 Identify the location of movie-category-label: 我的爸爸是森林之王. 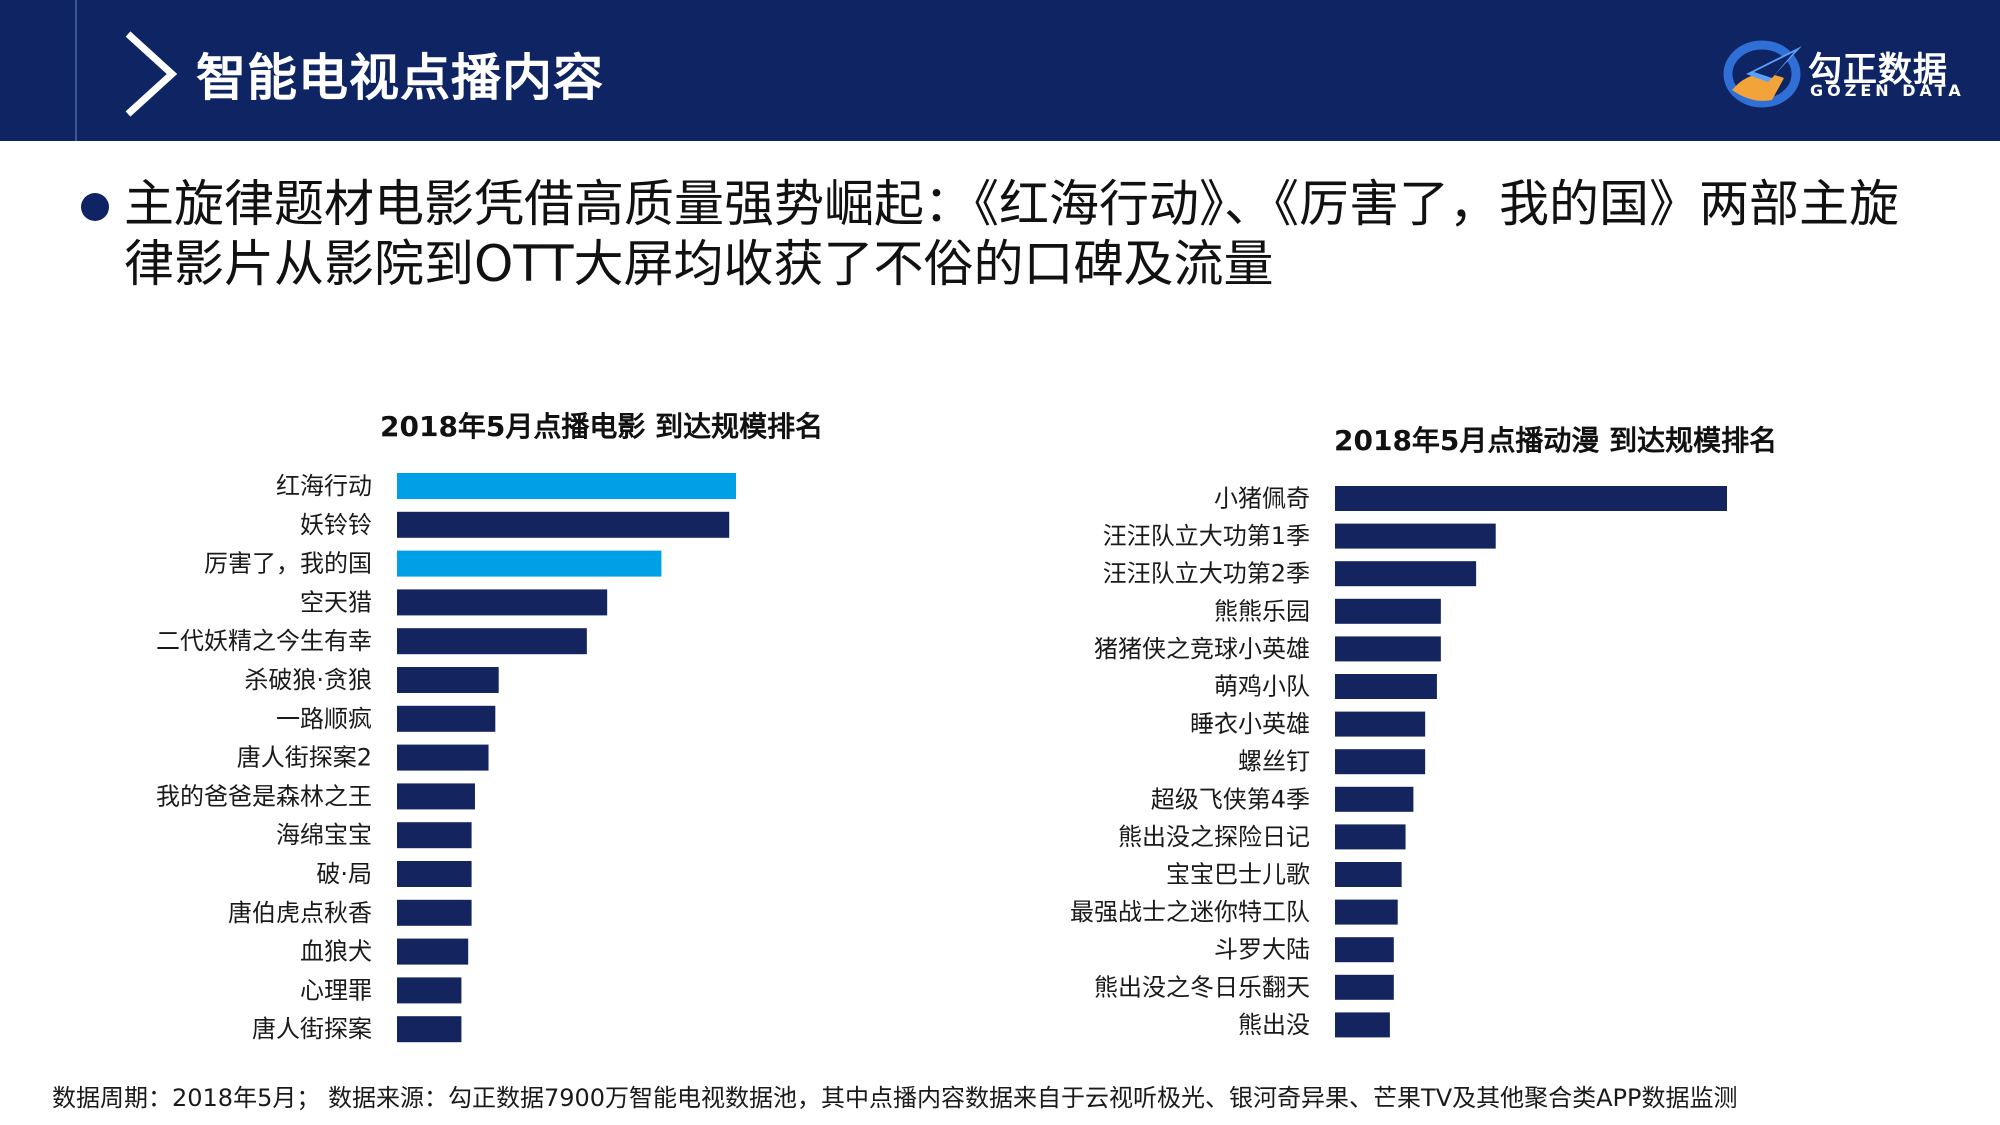
(264, 796).